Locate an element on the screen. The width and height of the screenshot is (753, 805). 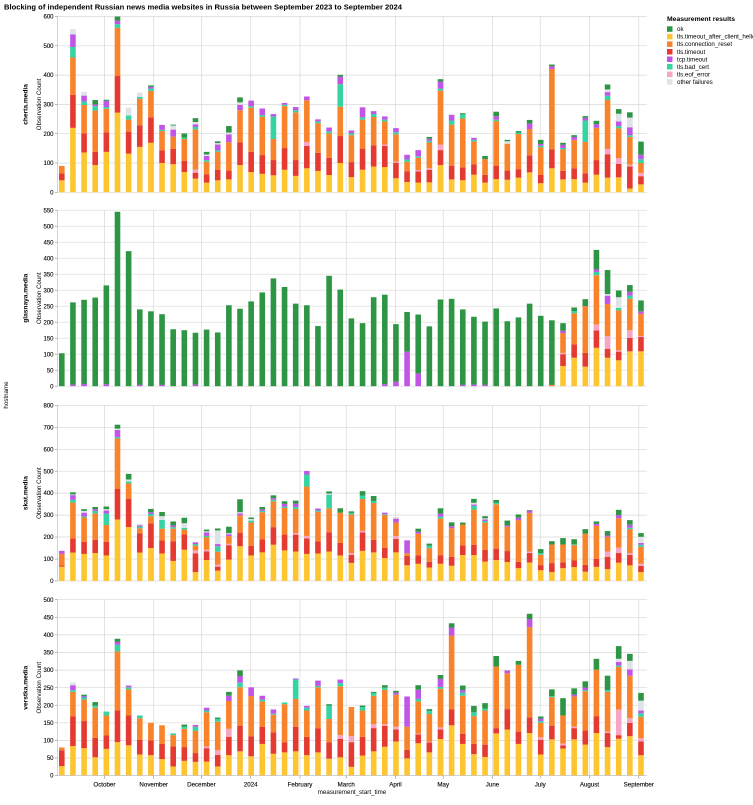
svg-text: tls.bad_cert is located at coordinates (693, 67).